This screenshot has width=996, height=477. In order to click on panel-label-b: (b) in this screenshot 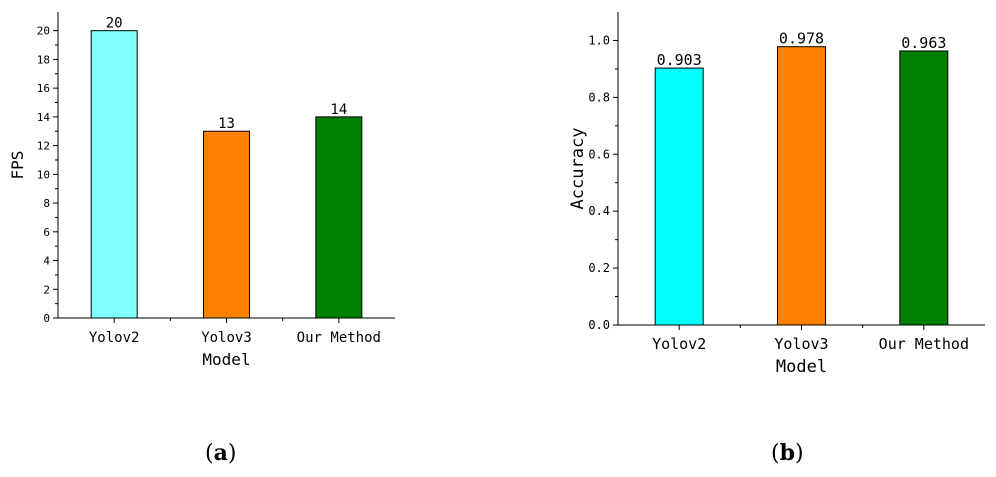, I will do `click(787, 453)`.